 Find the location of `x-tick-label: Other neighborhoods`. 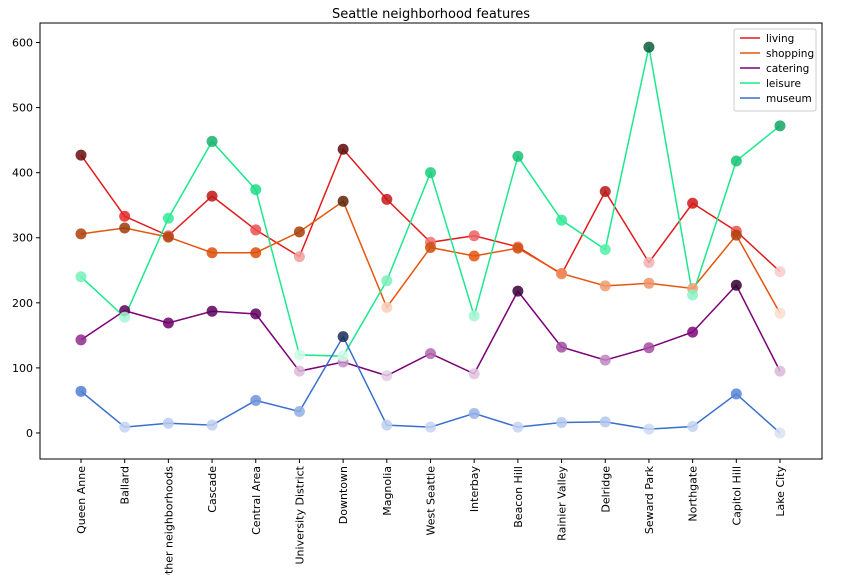

x-tick-label: Other neighborhoods is located at coordinates (168, 520).